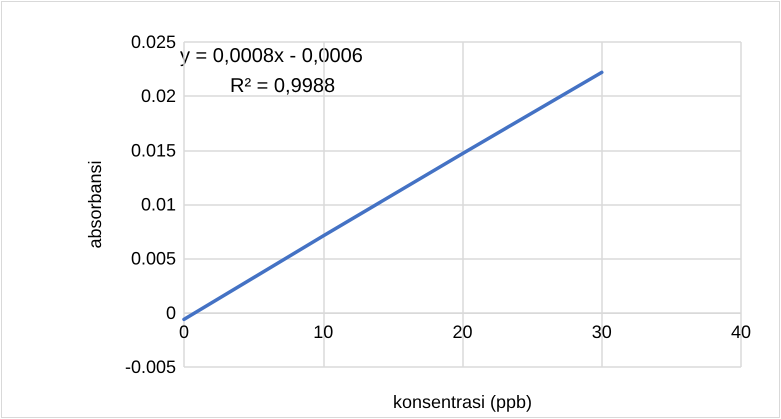 Image resolution: width=781 pixels, height=419 pixels. What do you see at coordinates (95, 204) in the screenshot?
I see `y-axis-title: absorbansi` at bounding box center [95, 204].